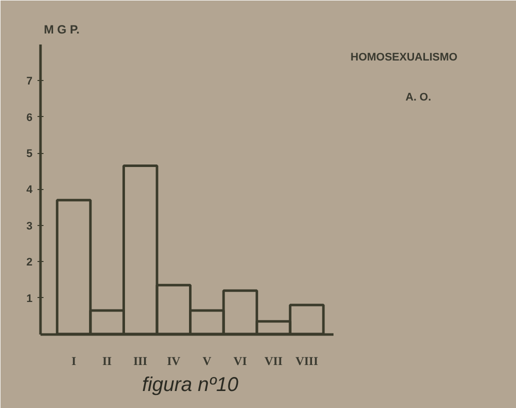  Describe the element at coordinates (306, 361) in the screenshot. I see `x-tick-label: VIII` at that location.